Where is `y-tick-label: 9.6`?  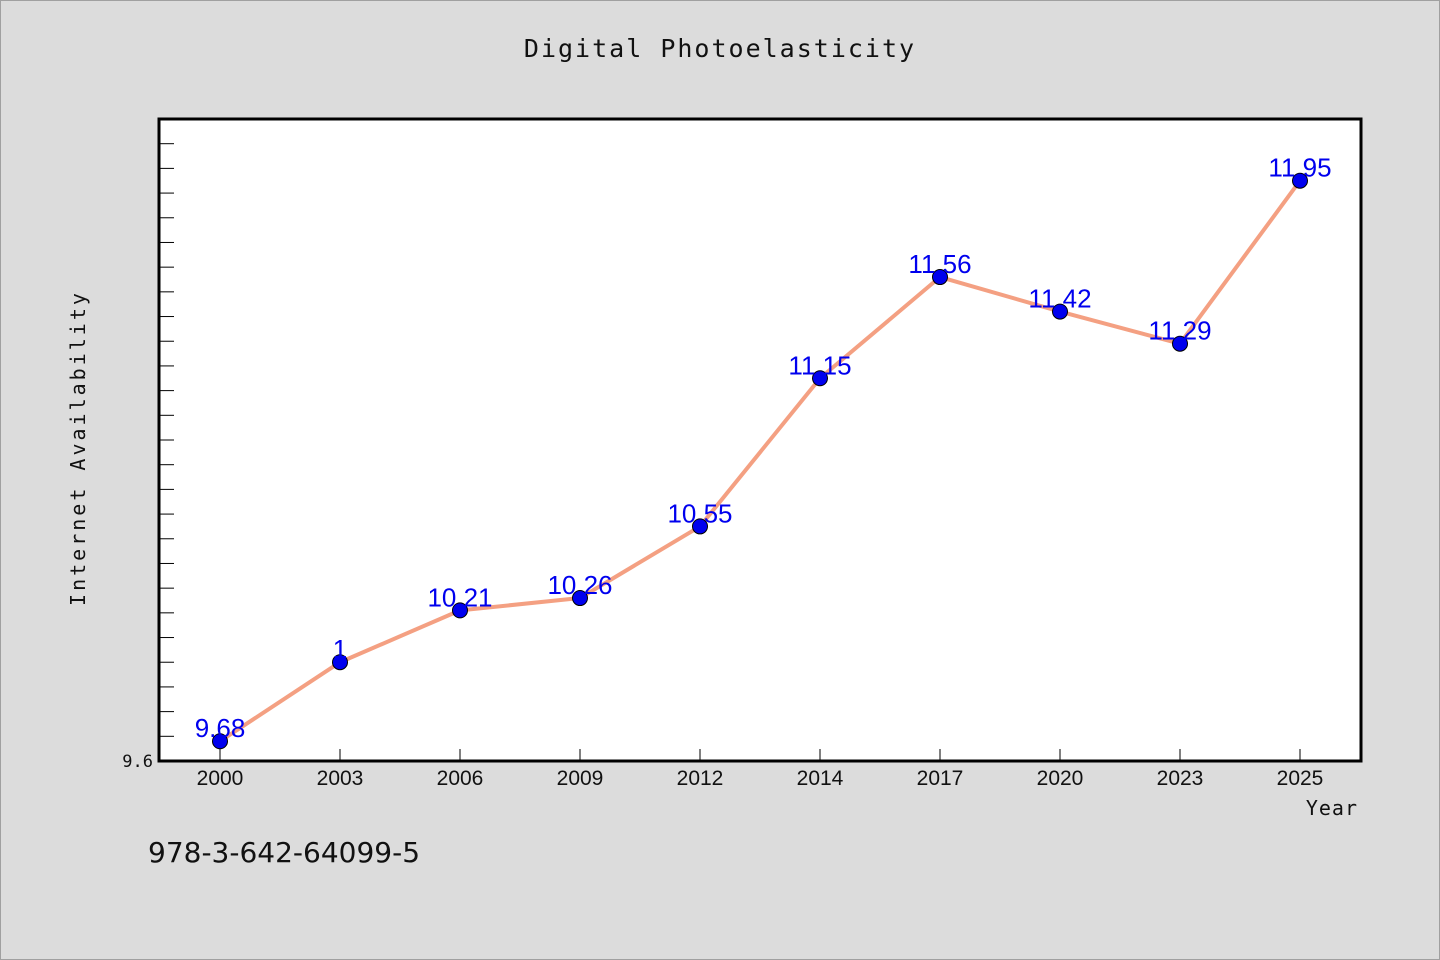 y-tick-label: 9.6 is located at coordinates (137, 762).